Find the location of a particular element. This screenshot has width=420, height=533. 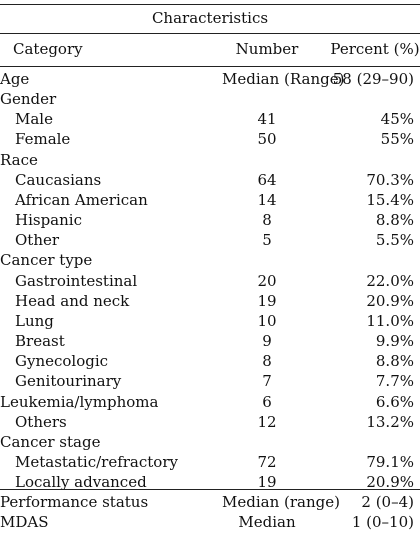

table-row: Male 41 45% is located at coordinates (210, 119).